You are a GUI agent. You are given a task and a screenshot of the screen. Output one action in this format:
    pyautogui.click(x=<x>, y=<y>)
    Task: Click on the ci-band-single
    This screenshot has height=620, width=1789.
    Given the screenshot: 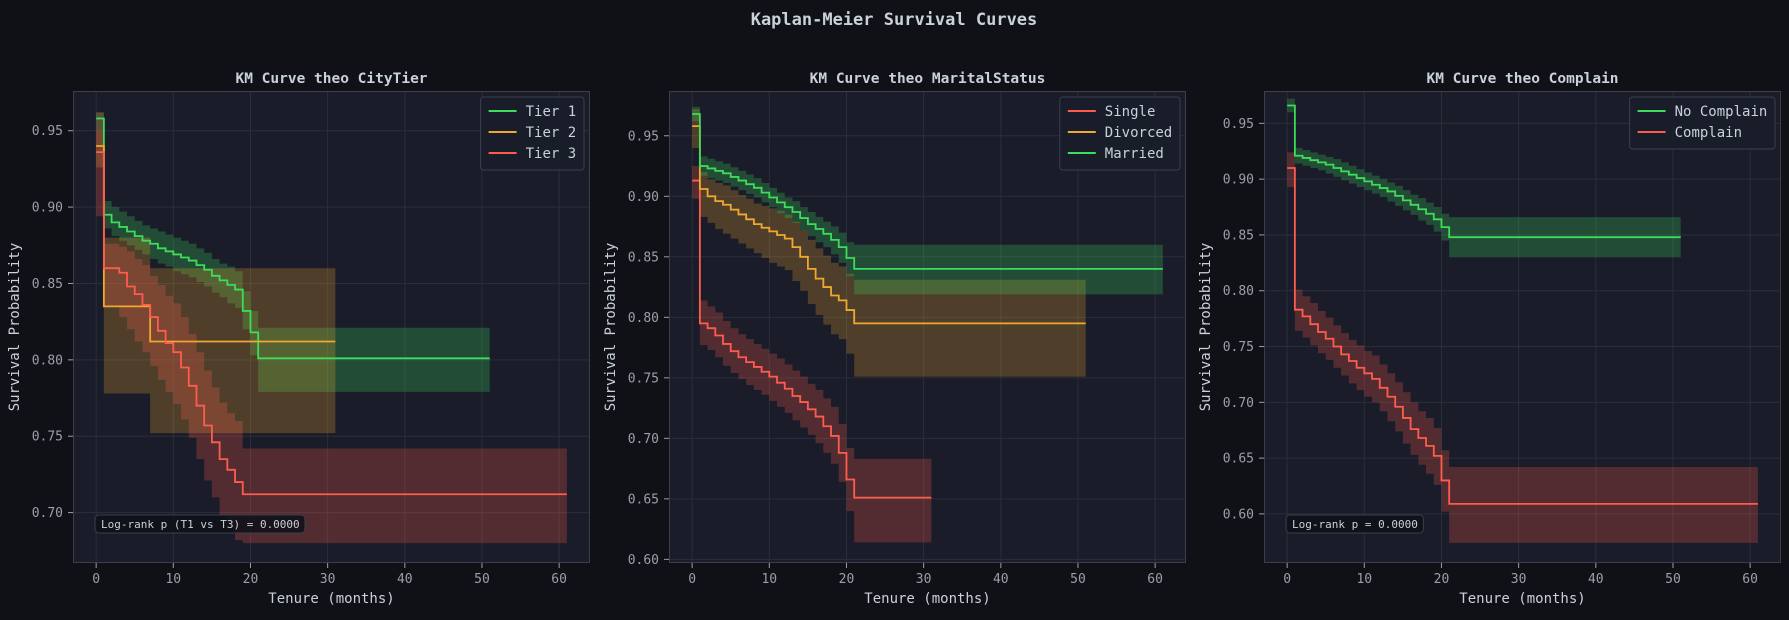 What is the action you would take?
    pyautogui.click(x=812, y=354)
    